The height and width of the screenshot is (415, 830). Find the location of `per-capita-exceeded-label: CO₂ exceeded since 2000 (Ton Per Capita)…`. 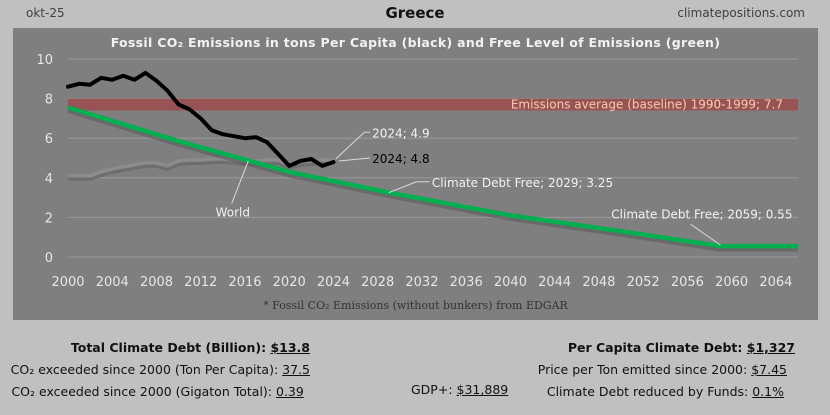

per-capita-exceeded-label: CO₂ exceeded since 2000 (Ton Per Capita)… is located at coordinates (144, 369).